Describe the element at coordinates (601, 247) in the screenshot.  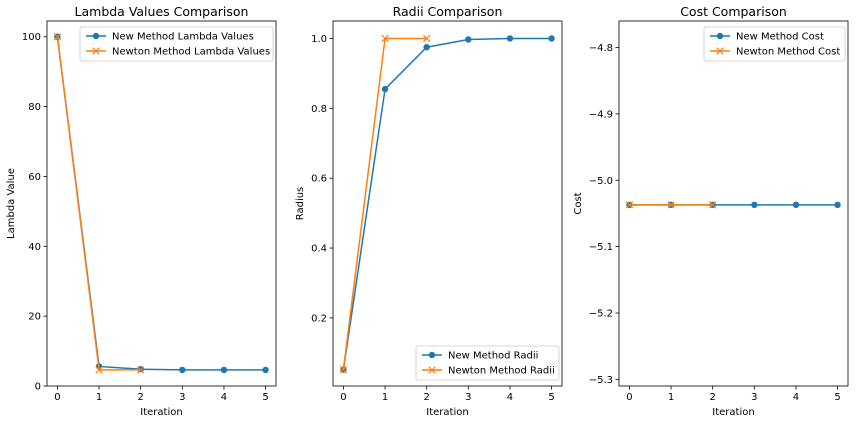
I see `y-tick-label: −5.1` at that location.